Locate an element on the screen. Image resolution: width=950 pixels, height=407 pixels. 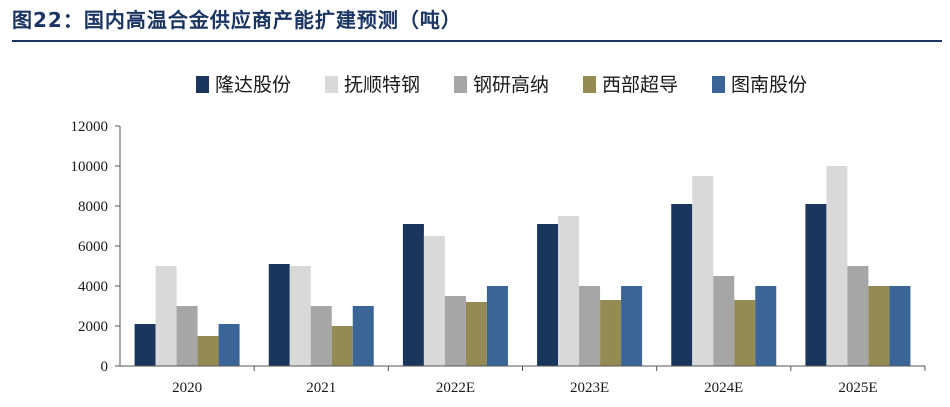
y-tick-label-5: 10000 is located at coordinates (90, 167).